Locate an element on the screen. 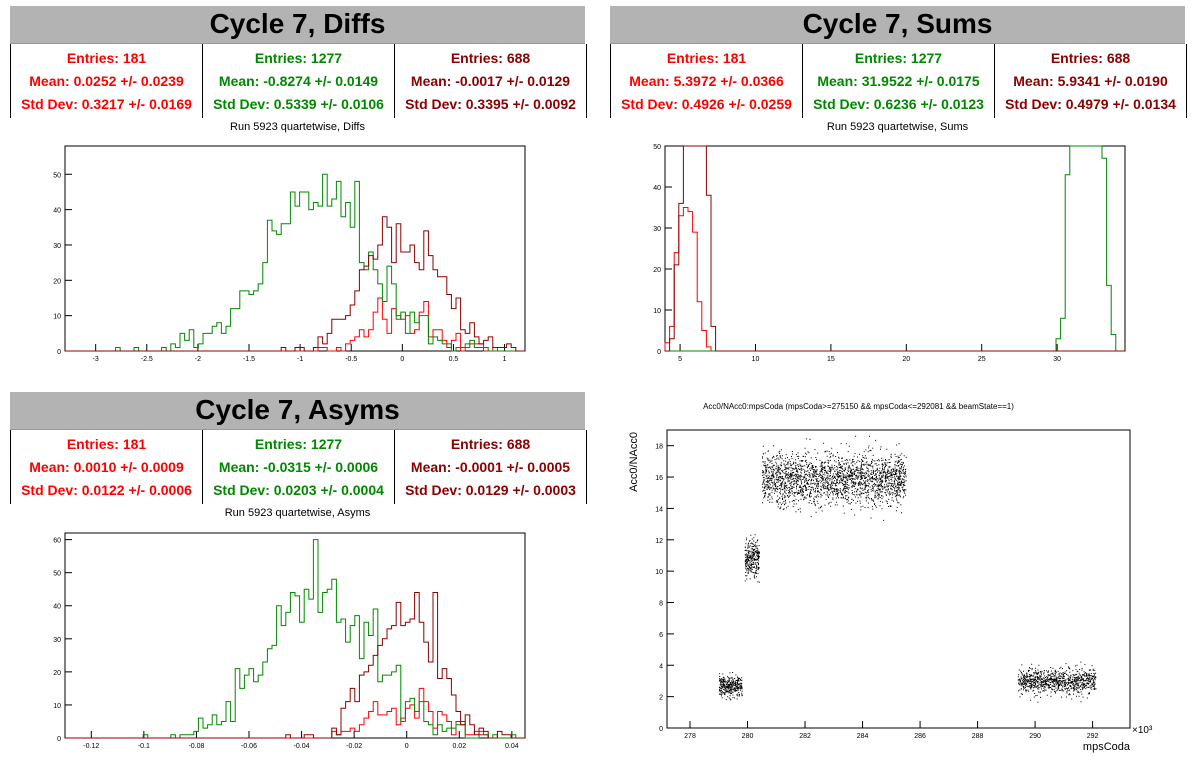  x-tick-label: -0.04 is located at coordinates (302, 746).